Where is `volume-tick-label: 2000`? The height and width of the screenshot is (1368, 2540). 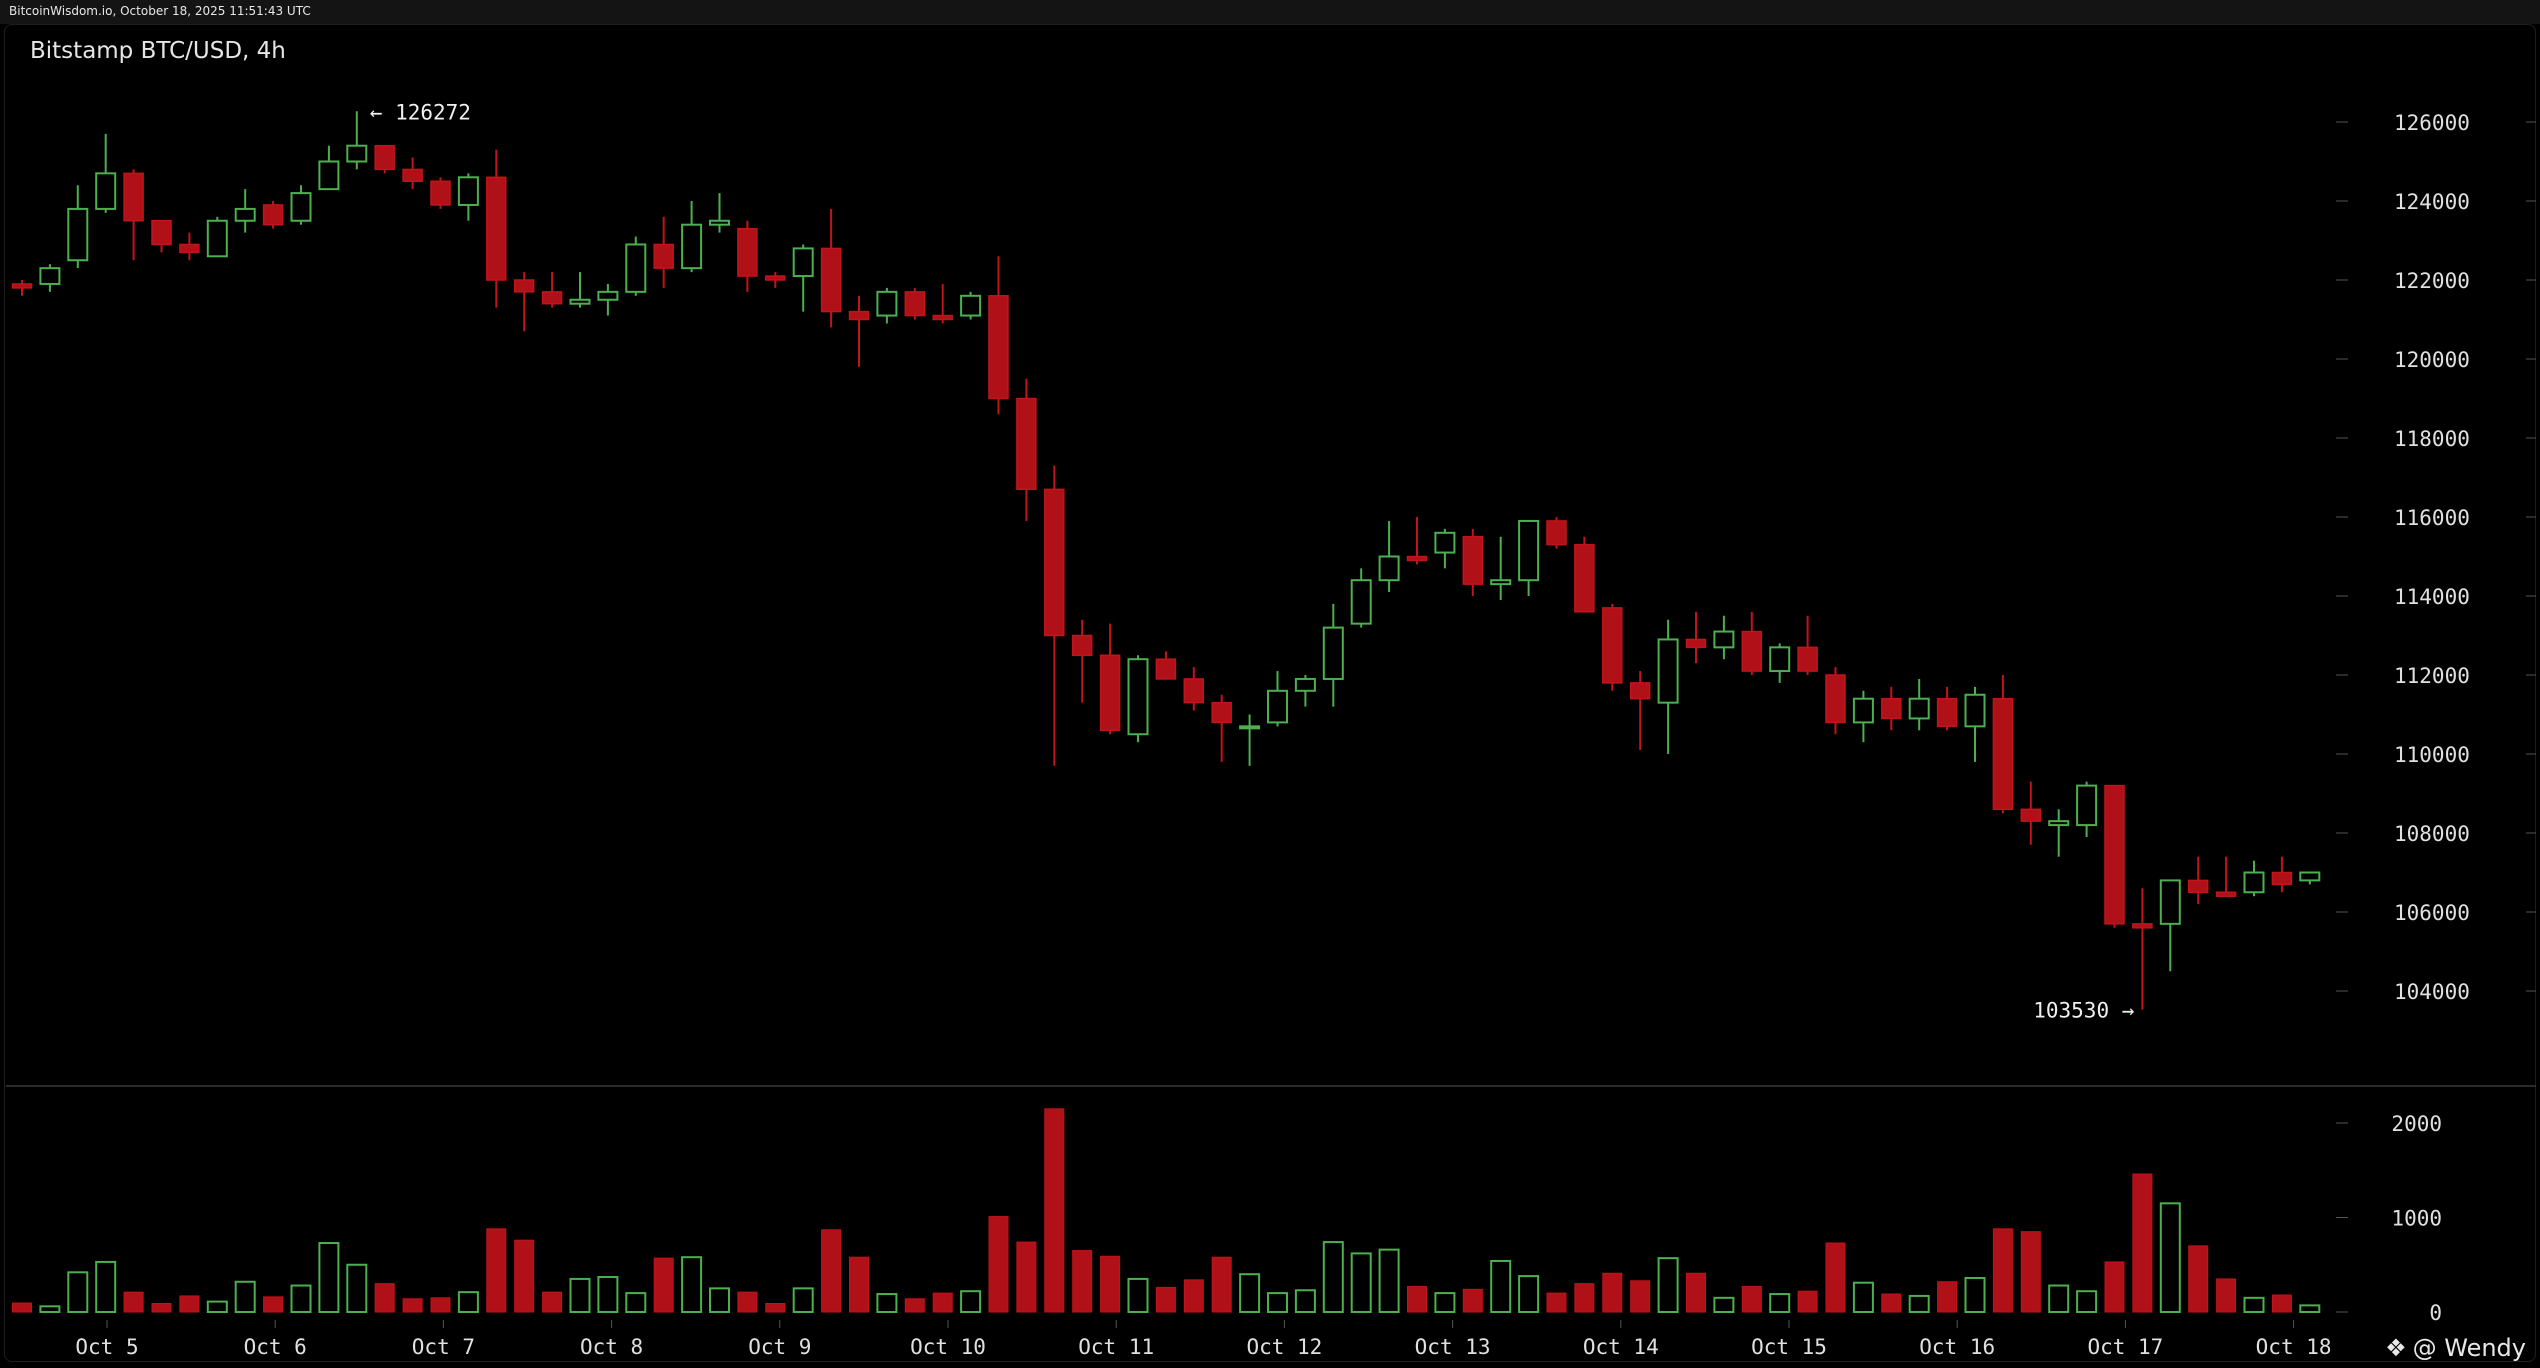 volume-tick-label: 2000 is located at coordinates (2416, 1124).